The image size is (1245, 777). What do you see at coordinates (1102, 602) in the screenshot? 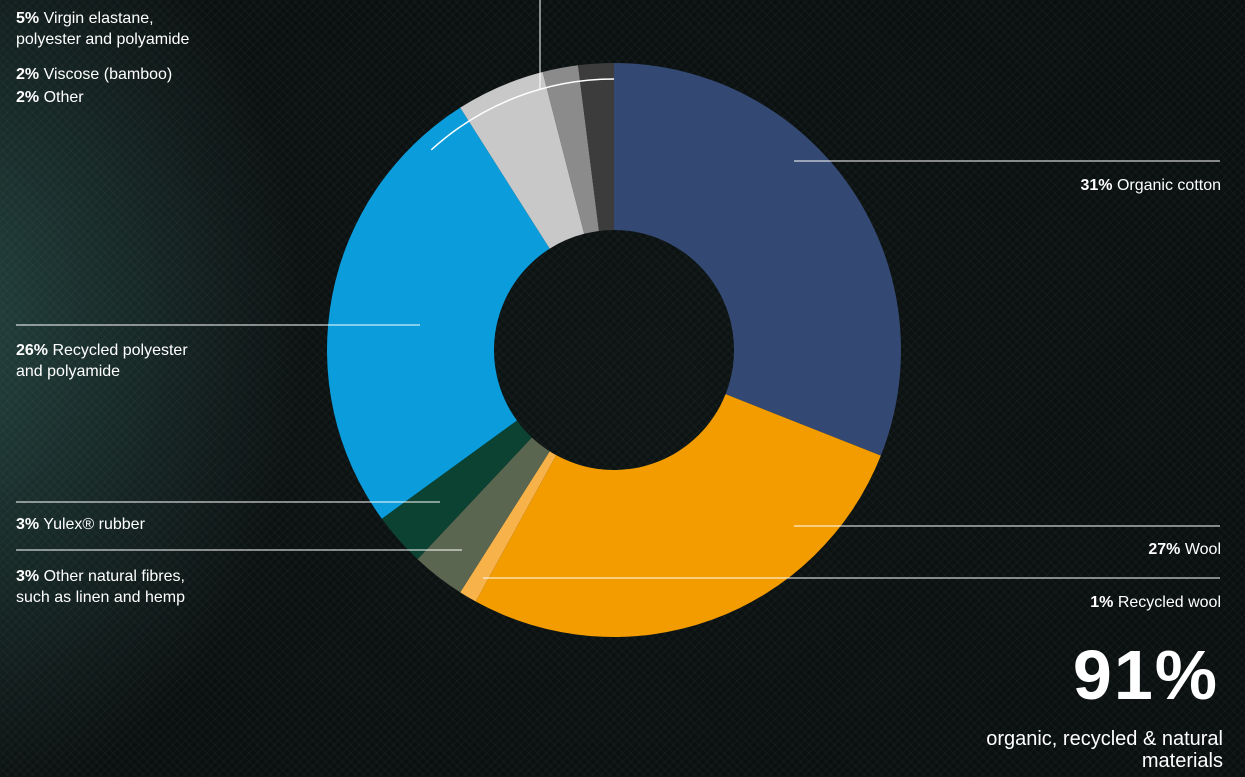
I see `label-recycled-wool-pct: 1%` at bounding box center [1102, 602].